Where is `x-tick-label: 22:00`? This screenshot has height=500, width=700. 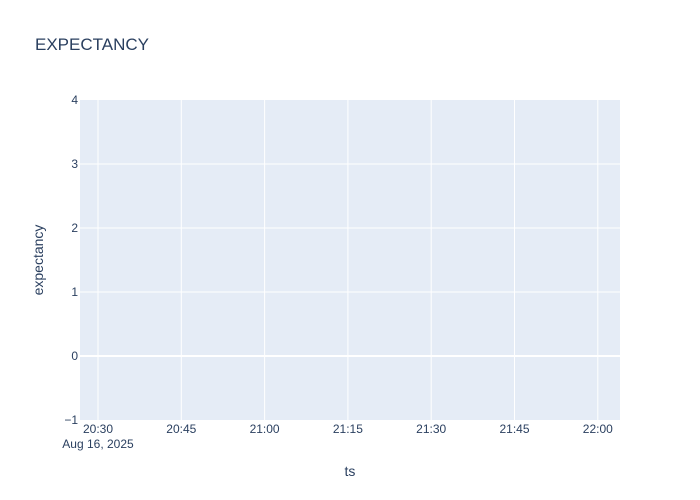
x-tick-label: 22:00 is located at coordinates (598, 429).